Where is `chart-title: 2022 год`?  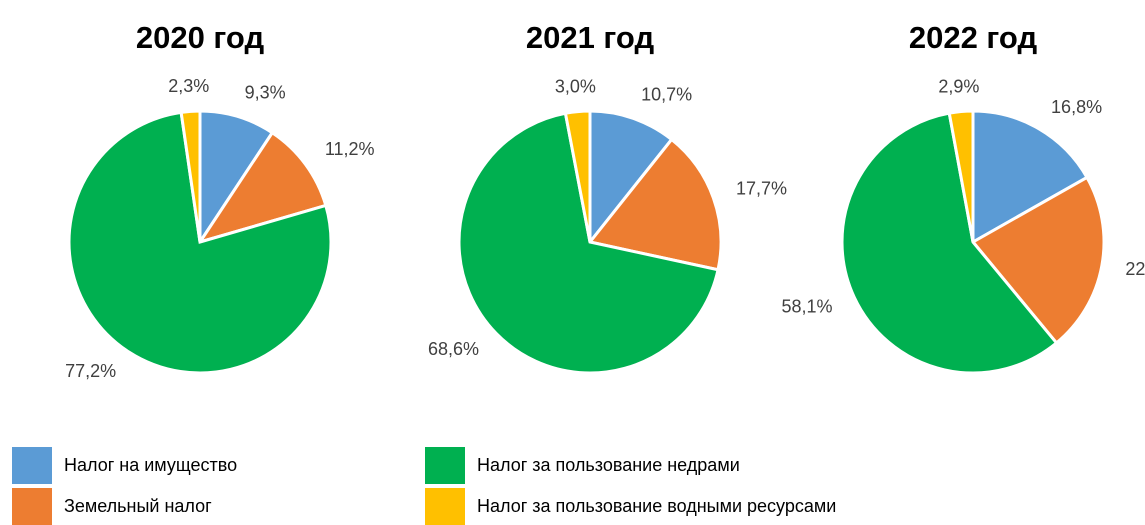 chart-title: 2022 год is located at coordinates (973, 37).